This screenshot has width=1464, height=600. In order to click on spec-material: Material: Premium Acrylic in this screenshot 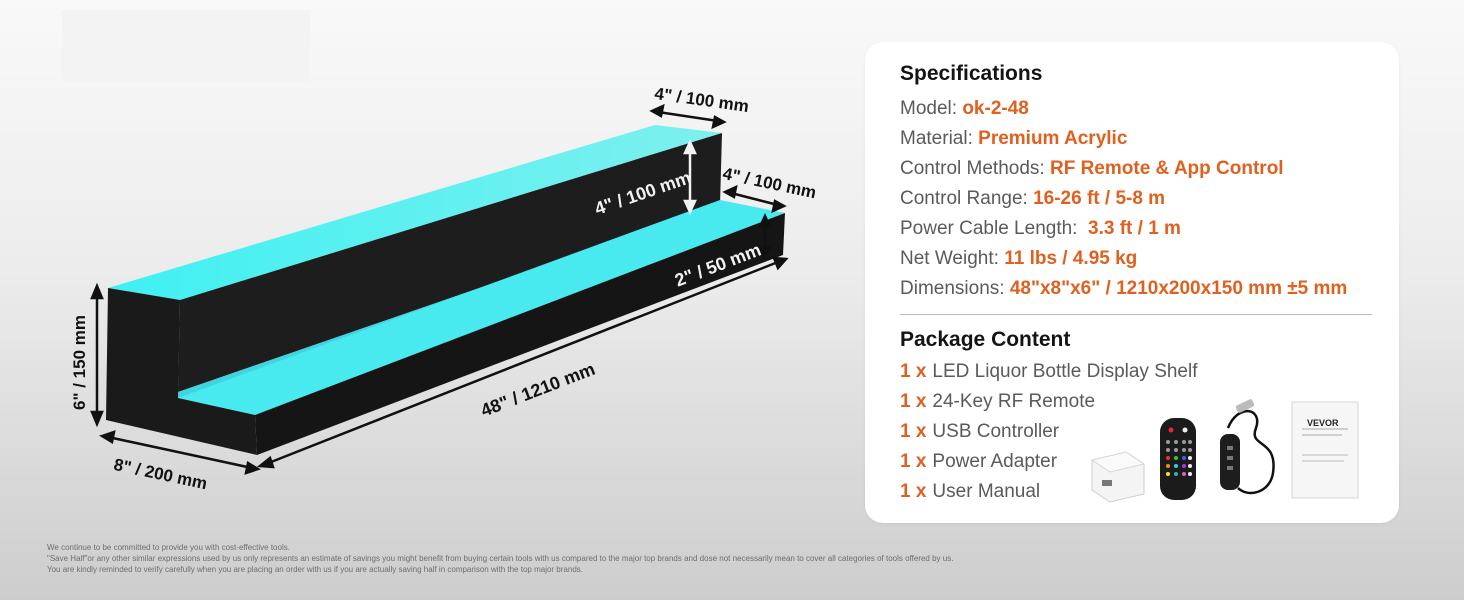, I will do `click(1013, 139)`.